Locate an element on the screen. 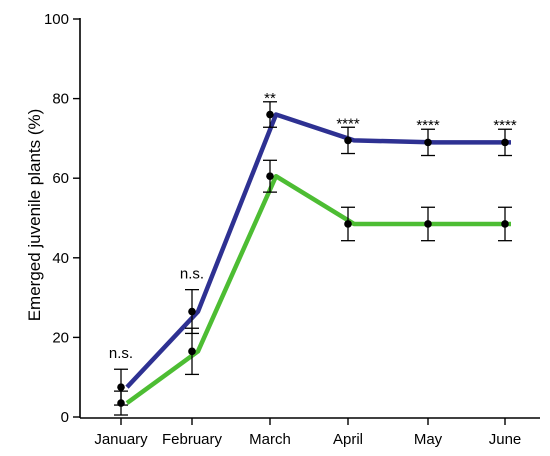 The image size is (550, 456). x-tick-label: May is located at coordinates (428, 439).